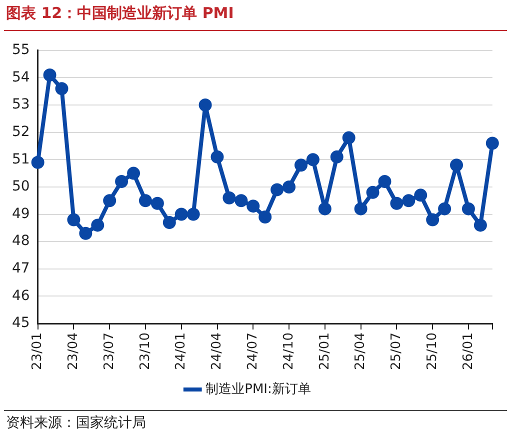 This screenshot has width=511, height=439. What do you see at coordinates (74, 351) in the screenshot?
I see `x-tick-label: 23/04` at bounding box center [74, 351].